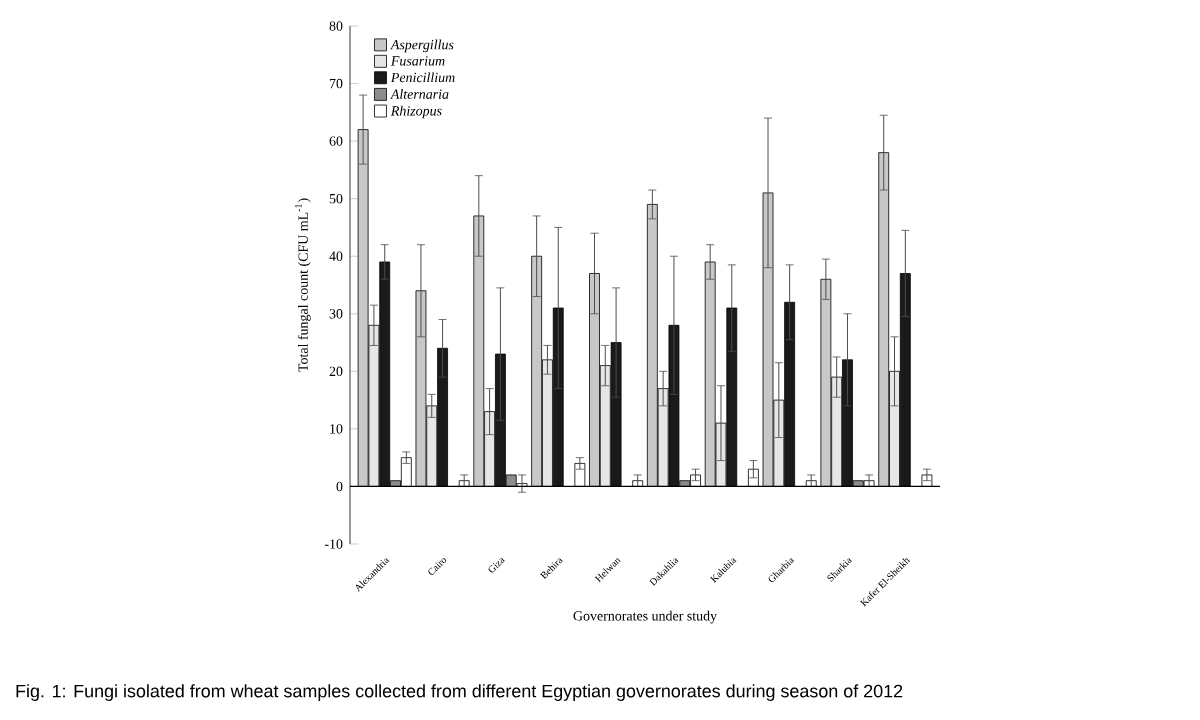 Image resolution: width=1200 pixels, height=720 pixels. What do you see at coordinates (459, 692) in the screenshot?
I see `caption: Fig. 1: Fungi isolated from wheat samples collected from different Egyptian governorates during season of 2012` at bounding box center [459, 692].